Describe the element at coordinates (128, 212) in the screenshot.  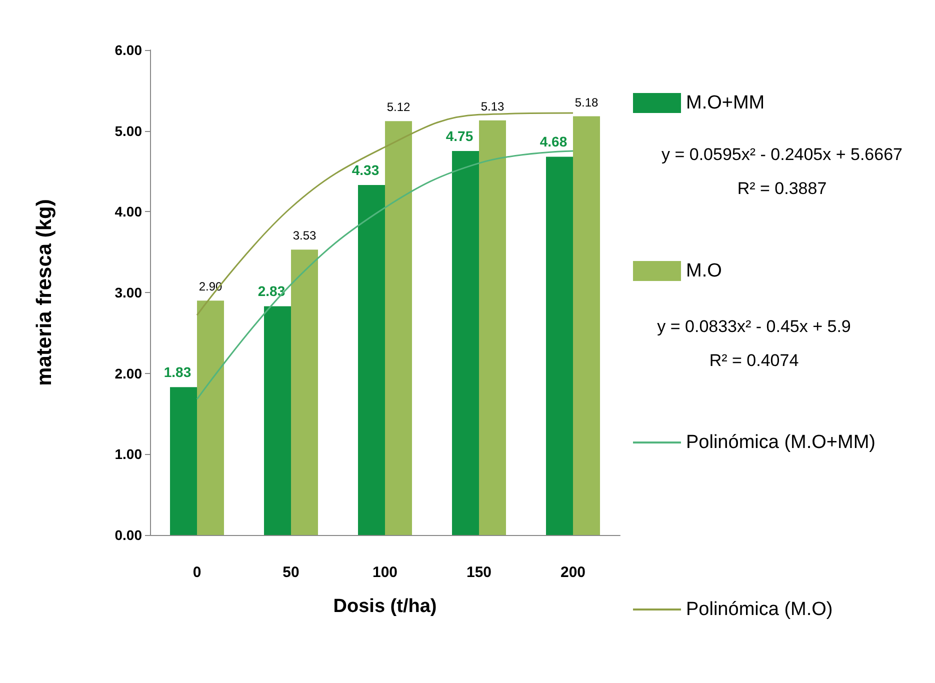
I see `y-tick-label: 4.00` at that location.